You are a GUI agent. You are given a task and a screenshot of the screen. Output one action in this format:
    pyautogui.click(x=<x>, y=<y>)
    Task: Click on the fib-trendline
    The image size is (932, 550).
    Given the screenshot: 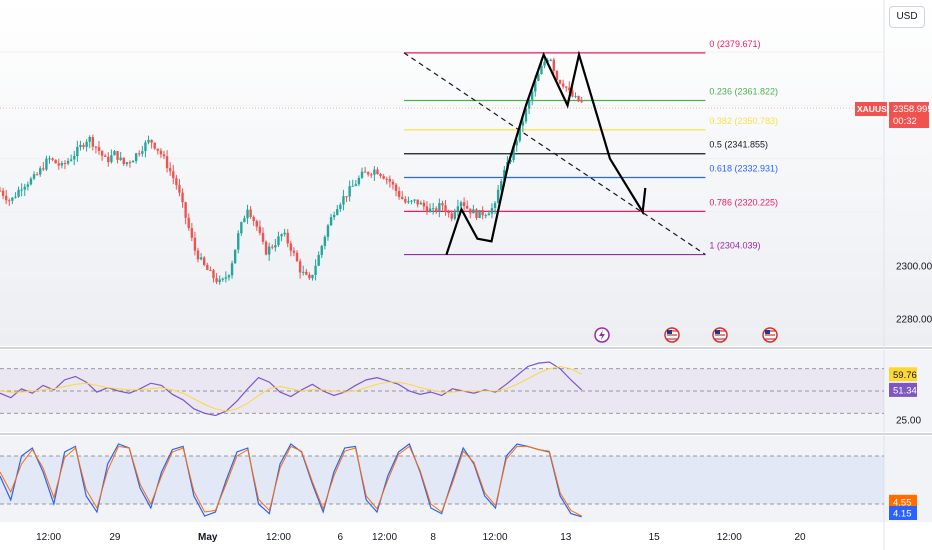 What is the action you would take?
    pyautogui.click(x=554, y=154)
    